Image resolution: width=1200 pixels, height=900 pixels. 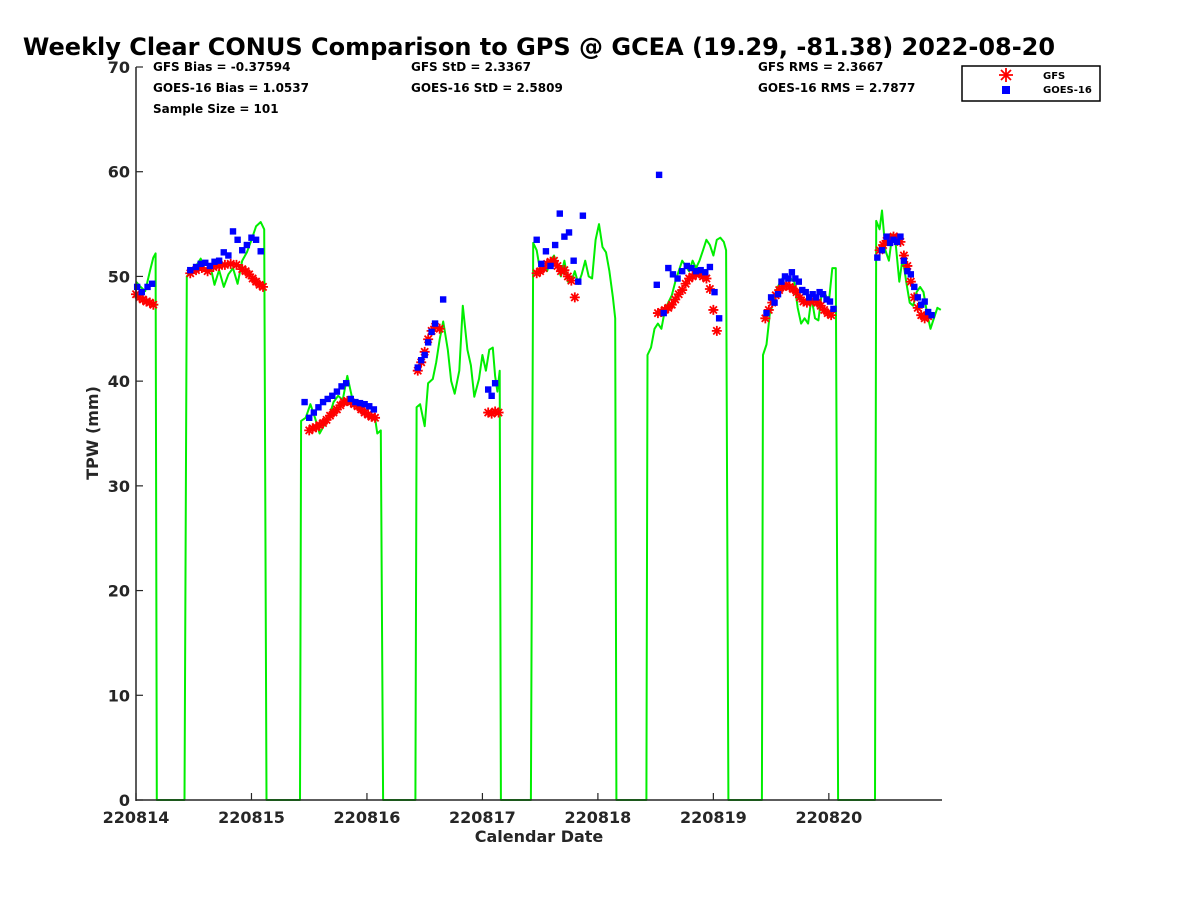 What do you see at coordinates (125, 434) in the screenshot?
I see `y-axis-ticks: 0 10 20 30 40 50 60 70` at bounding box center [125, 434].